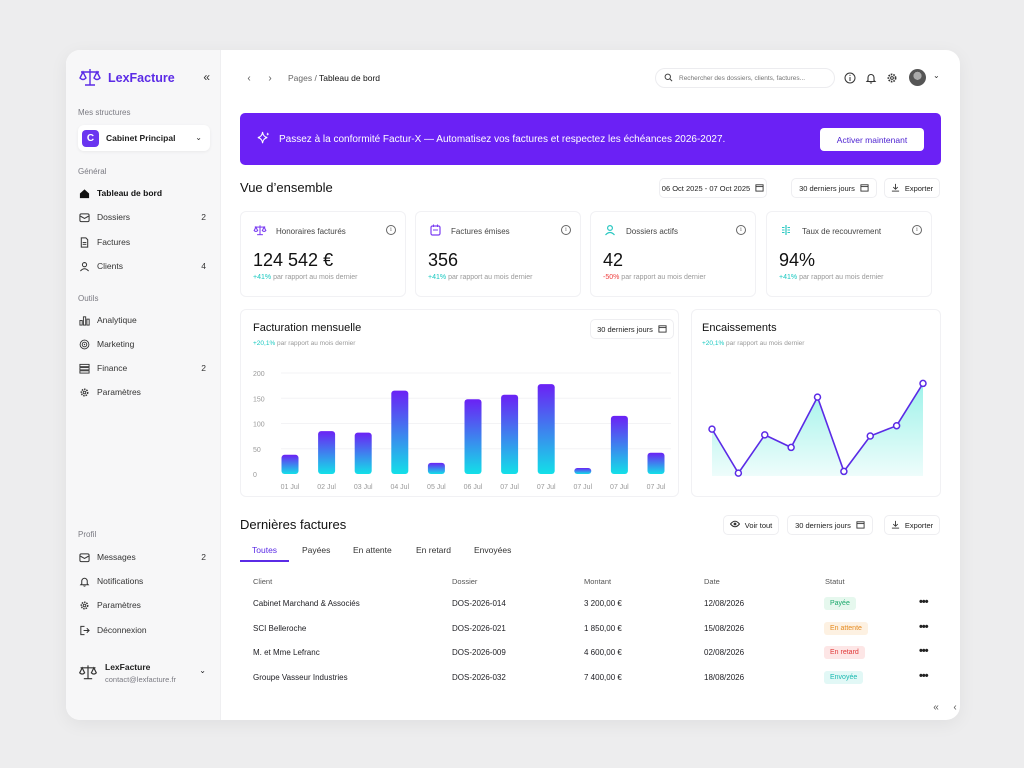  Describe the element at coordinates (817, 429) in the screenshot. I see `area-fill` at that location.